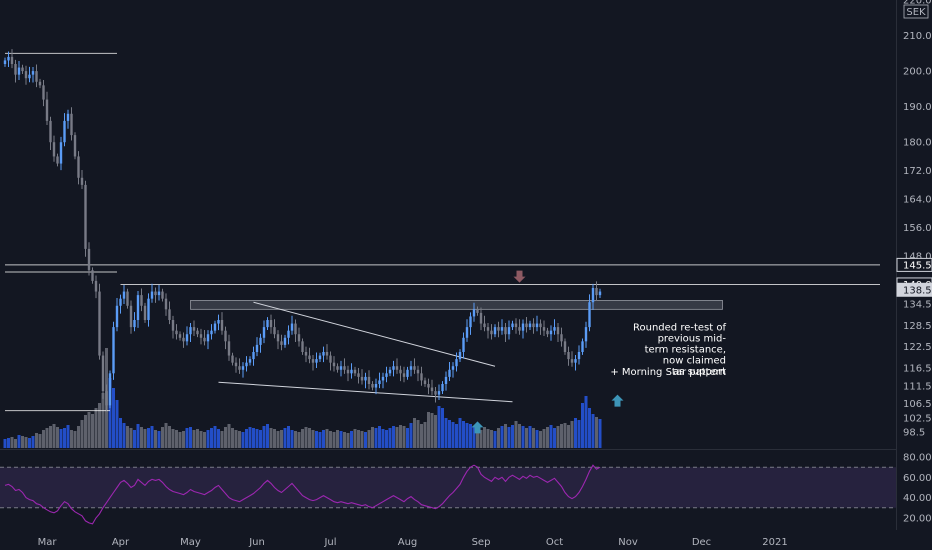 The image size is (932, 550). What do you see at coordinates (685, 350) in the screenshot?
I see `annotation-line: term resistance,` at bounding box center [685, 350].